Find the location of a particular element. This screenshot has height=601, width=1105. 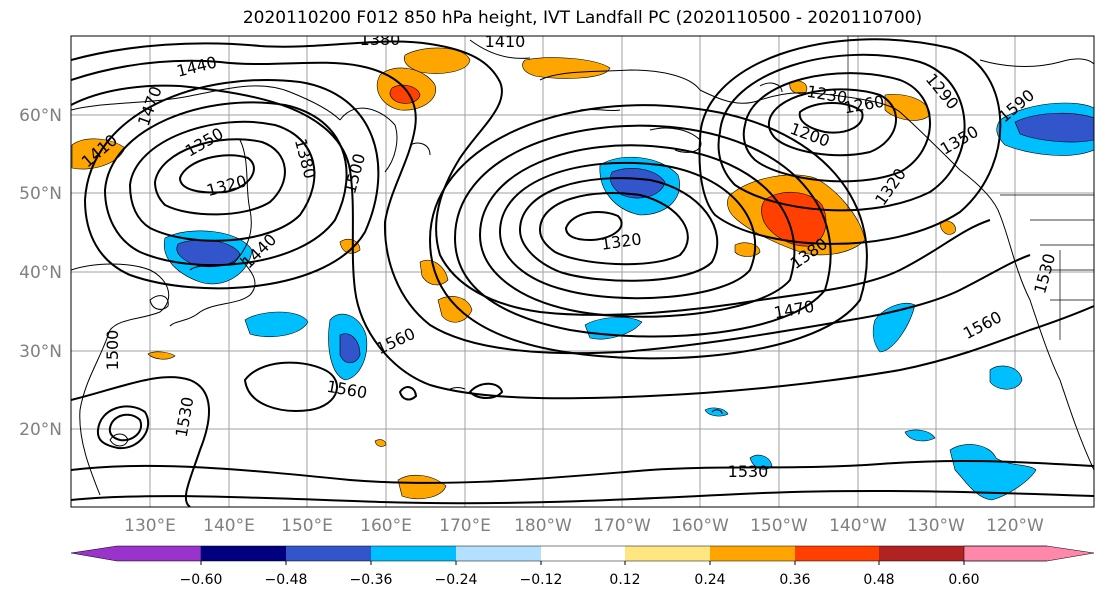

lat-labels: 60°N 50°N 40°N 30°N 20°N is located at coordinates (40, 273).